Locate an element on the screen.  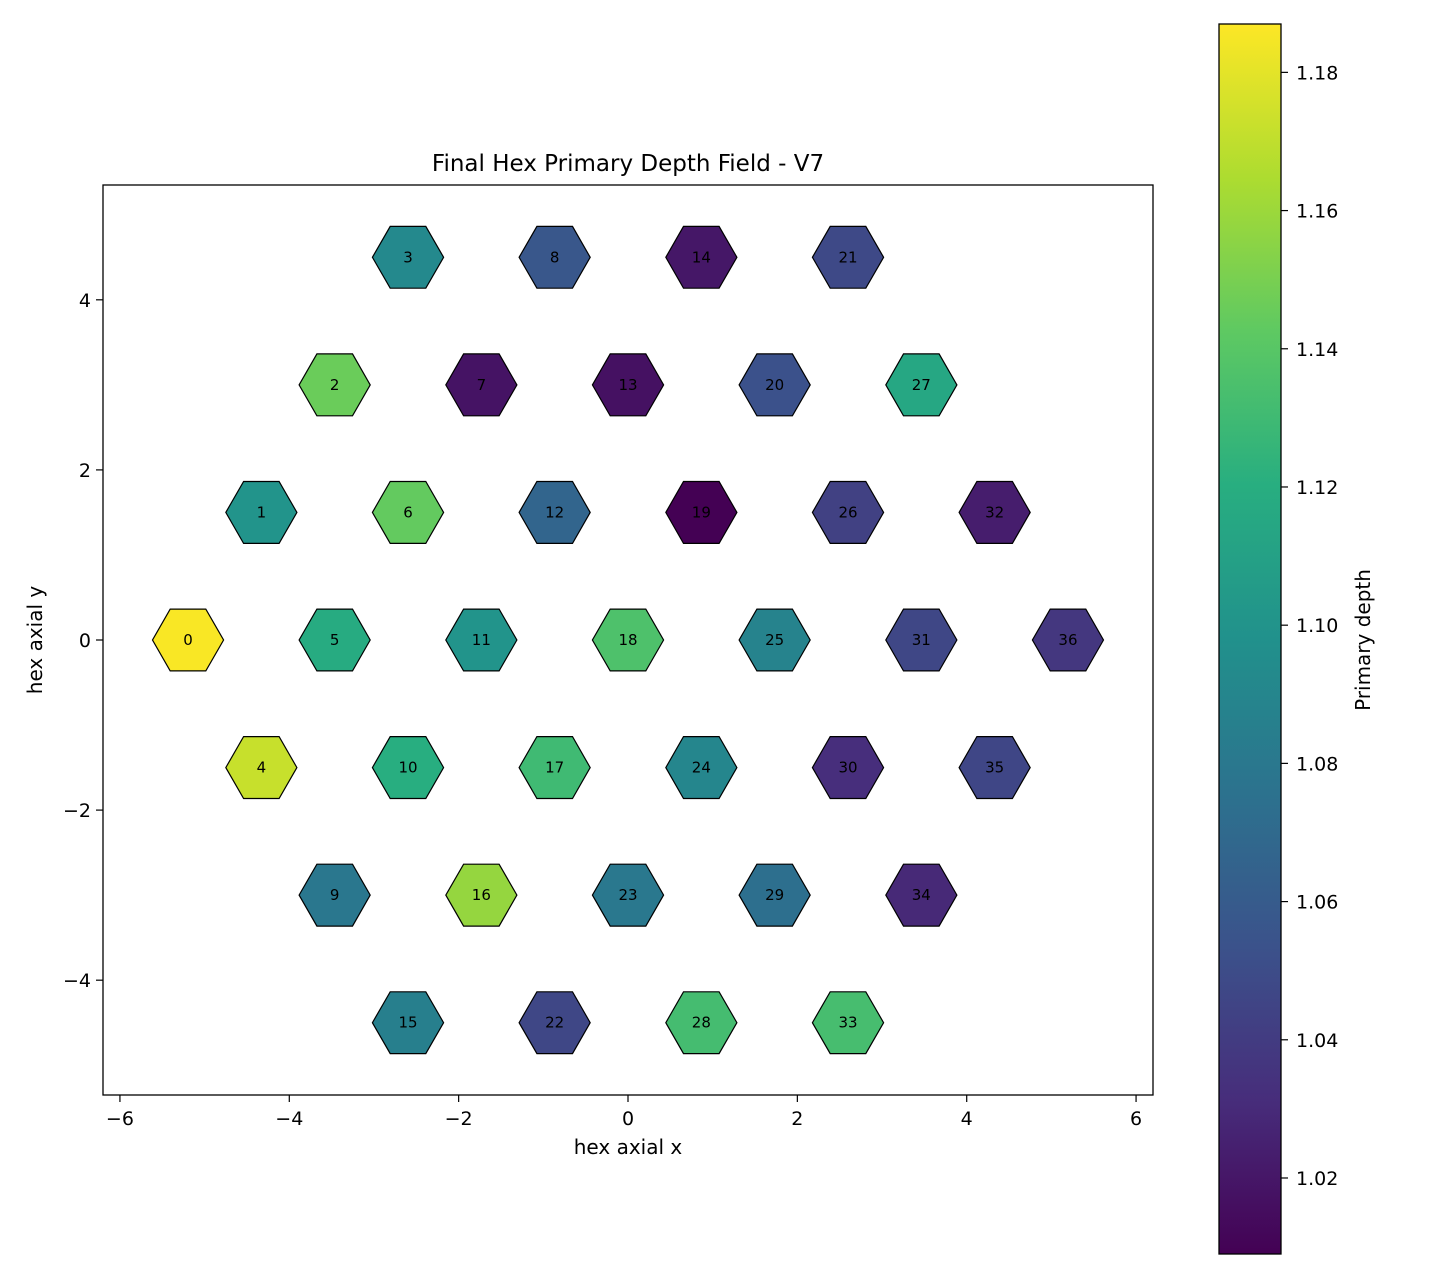
x-tick-label: −6 is located at coordinates (120, 1119).